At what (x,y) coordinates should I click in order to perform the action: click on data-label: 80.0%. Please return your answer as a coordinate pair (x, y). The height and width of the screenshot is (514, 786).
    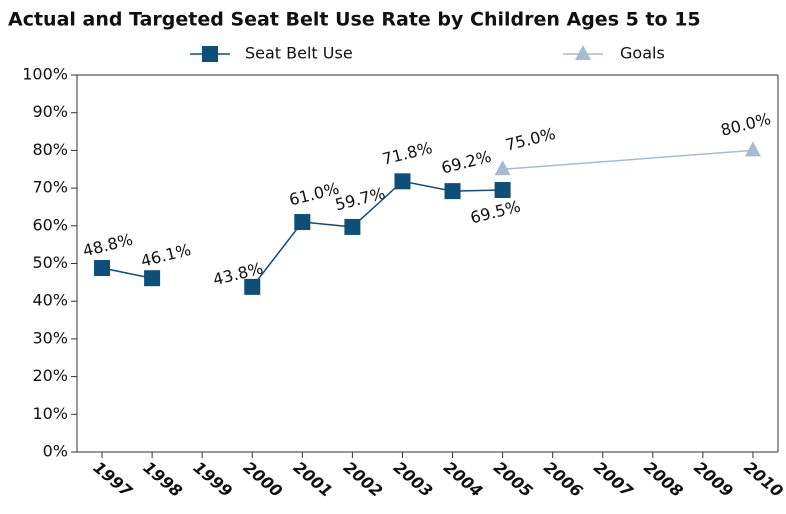
    Looking at the image, I should click on (746, 124).